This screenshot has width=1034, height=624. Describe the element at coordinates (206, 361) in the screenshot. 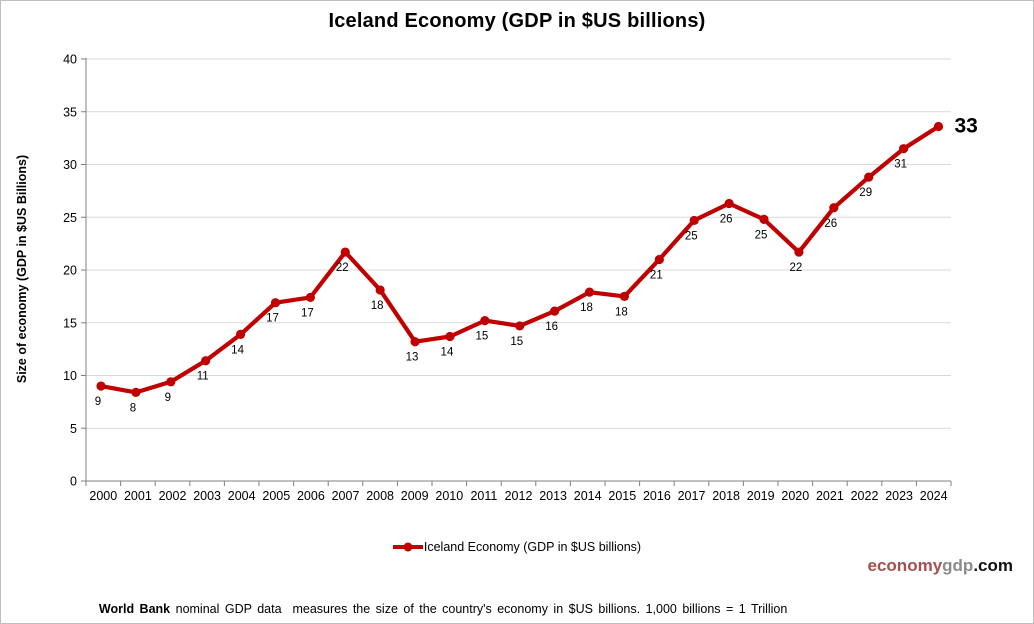

I see `data-point-2003` at that location.